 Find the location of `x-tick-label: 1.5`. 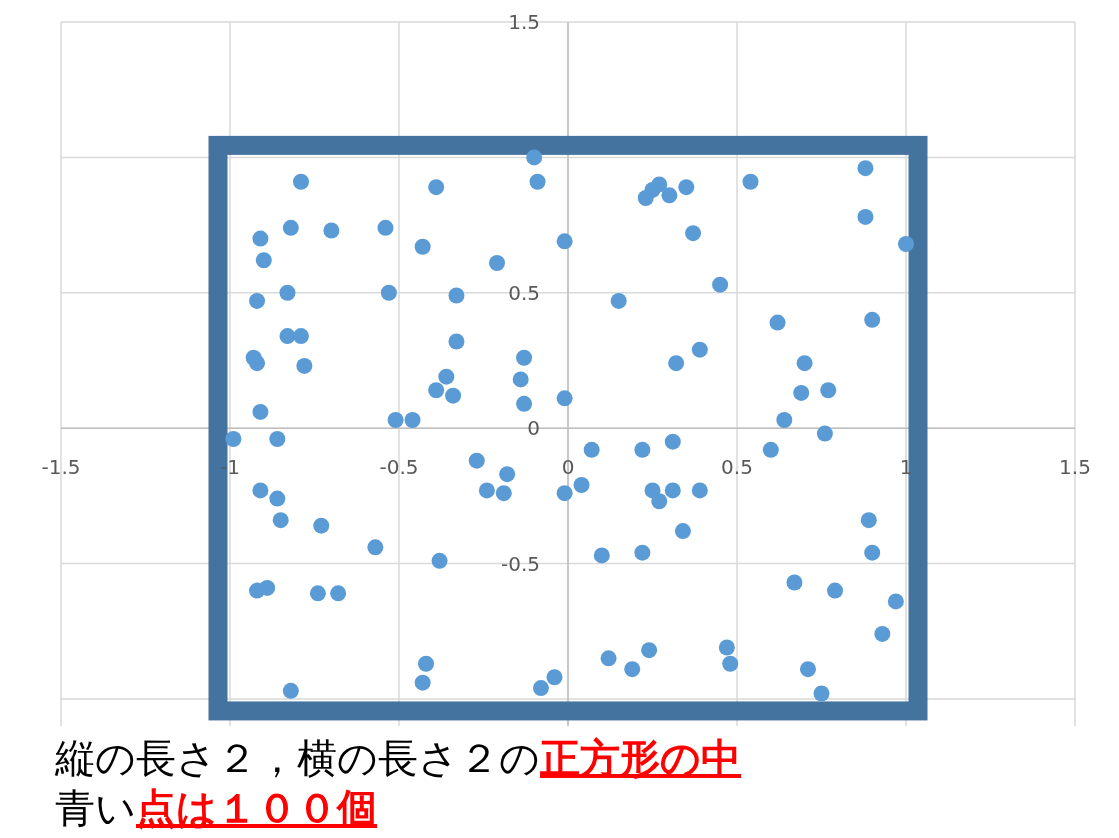

x-tick-label: 1.5 is located at coordinates (1075, 467).